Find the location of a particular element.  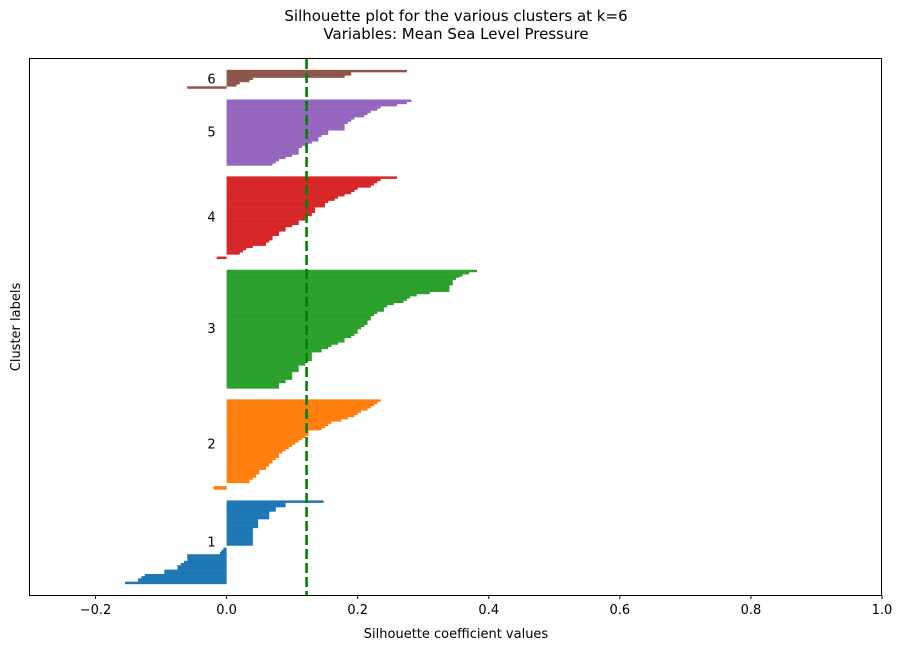

x-tick-label: 0.2 is located at coordinates (357, 610).